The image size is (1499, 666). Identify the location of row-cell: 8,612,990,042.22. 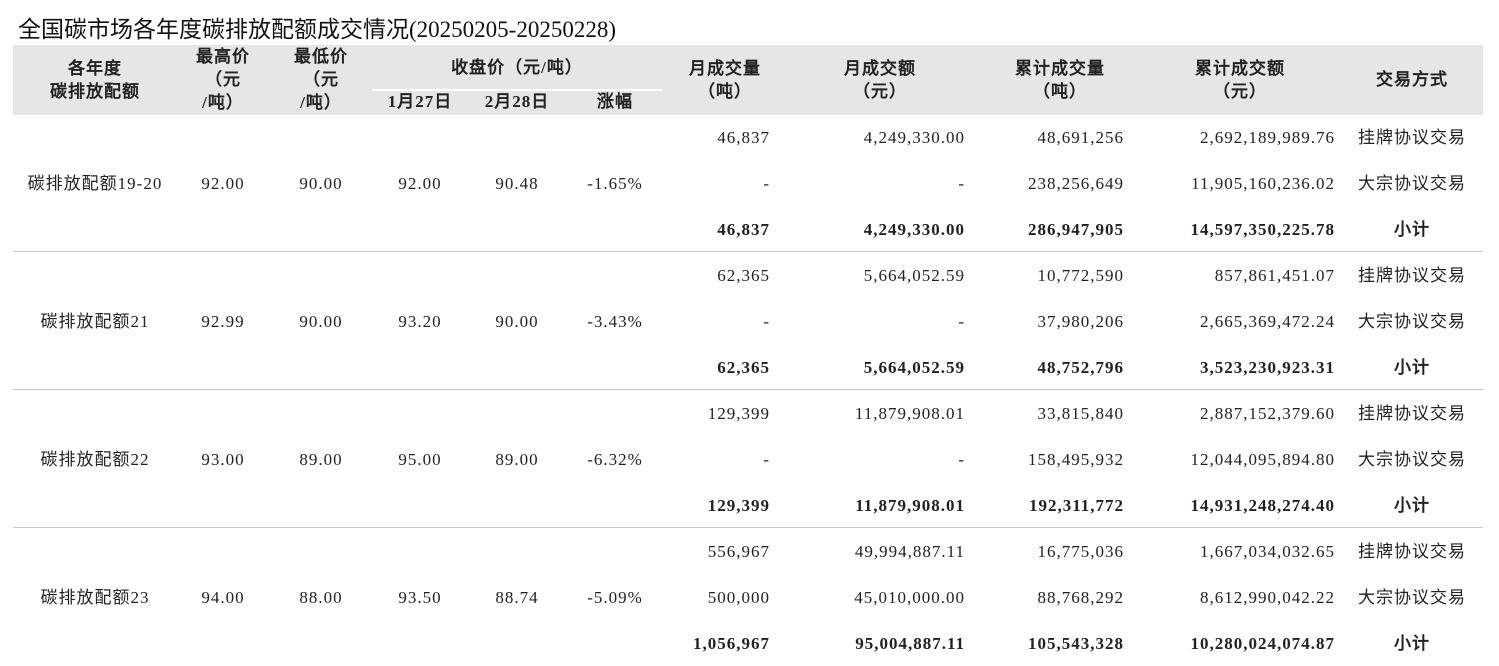
(1267, 597).